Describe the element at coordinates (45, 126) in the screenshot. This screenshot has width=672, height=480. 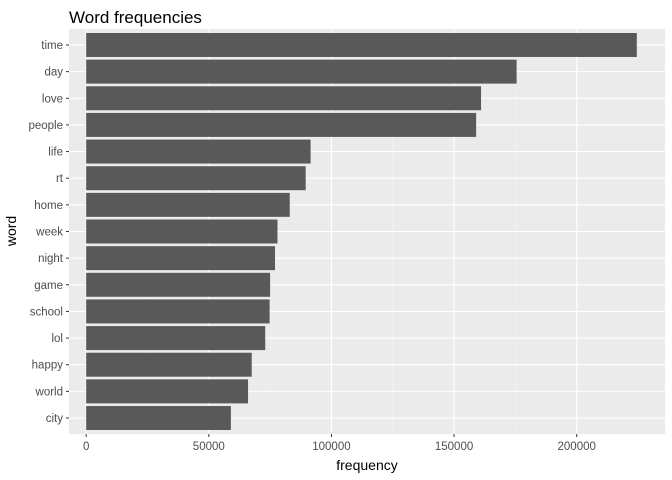
I see `y-tick-label: people` at that location.